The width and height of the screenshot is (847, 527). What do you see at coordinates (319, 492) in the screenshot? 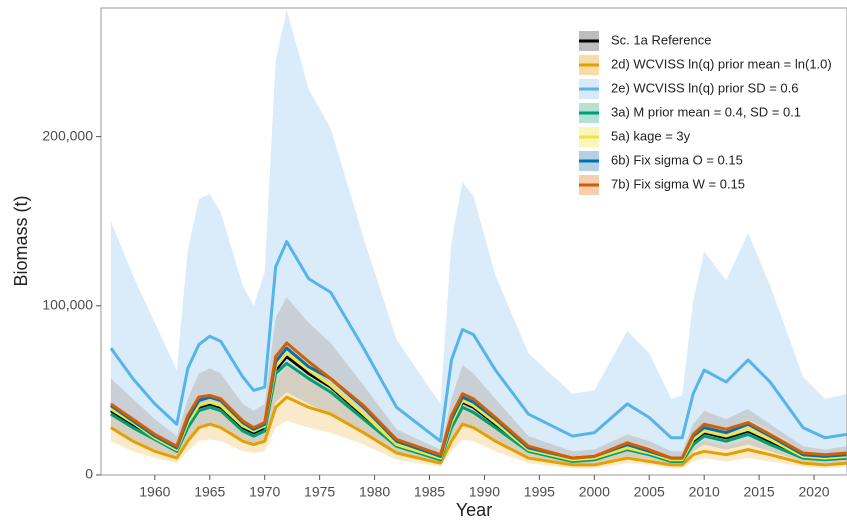
I see `x-tick-label: 1975` at bounding box center [319, 492].